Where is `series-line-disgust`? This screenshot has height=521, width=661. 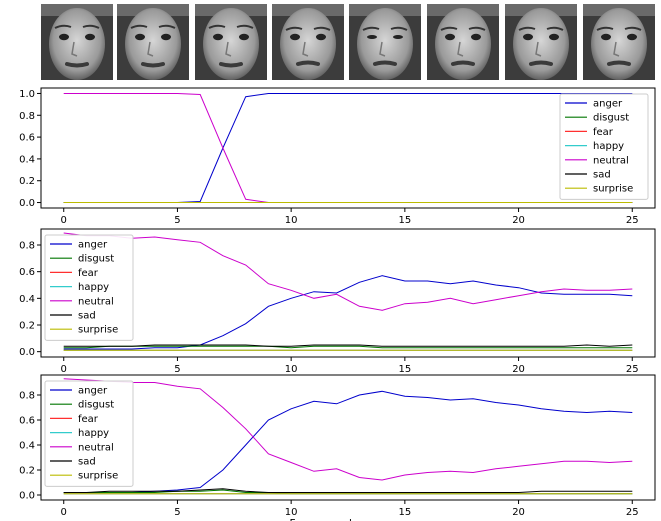 series-line-disgust is located at coordinates (348, 347).